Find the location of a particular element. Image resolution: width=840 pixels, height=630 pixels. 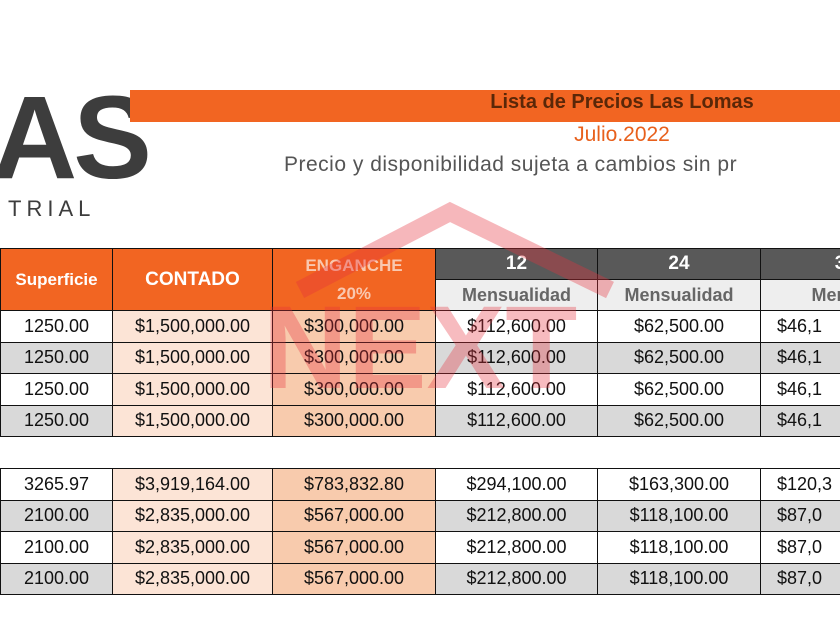

table-cell: $163,300.00 is located at coordinates (679, 484).